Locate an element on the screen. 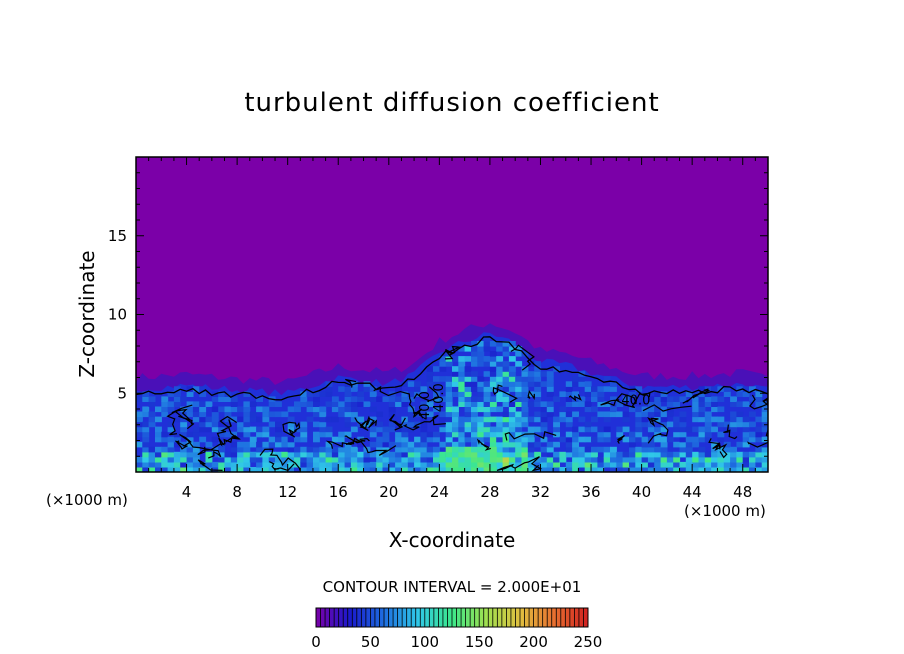 This screenshot has width=904, height=654. contour-line is located at coordinates (291, 429).